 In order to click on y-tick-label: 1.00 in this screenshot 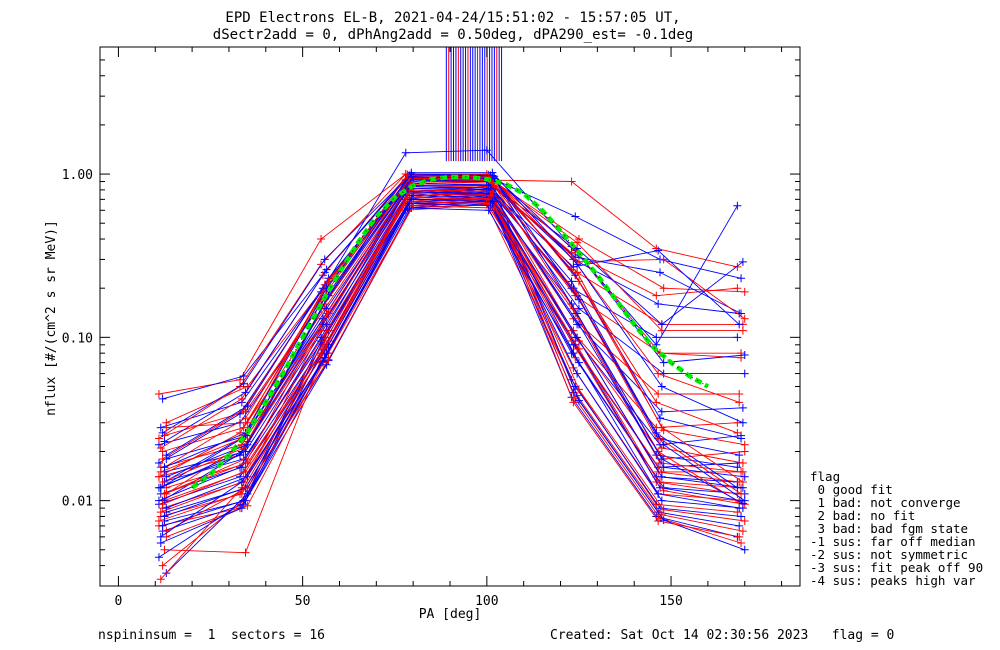, I will do `click(77, 175)`.